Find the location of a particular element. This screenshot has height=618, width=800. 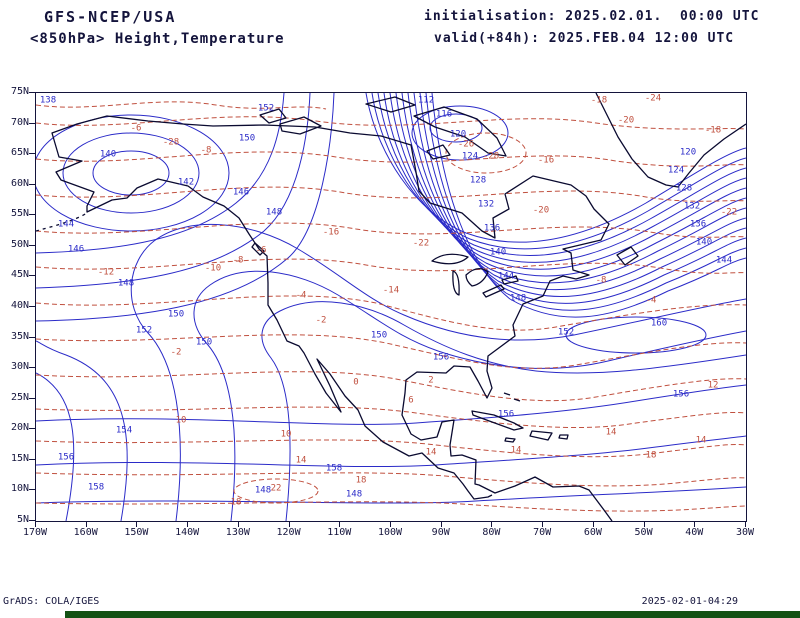

lon-label: 120W is located at coordinates (288, 532).